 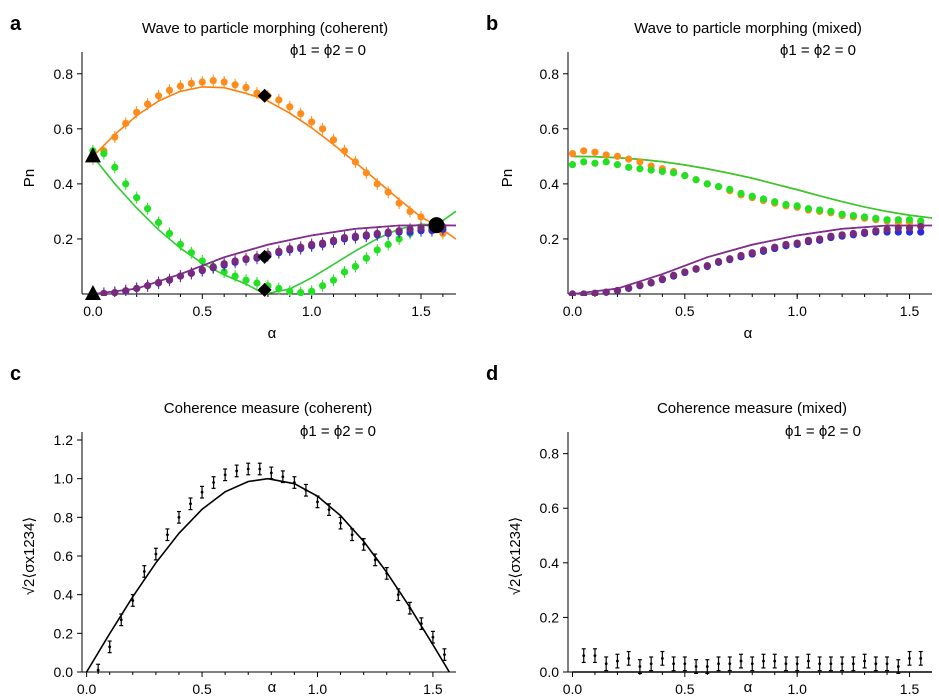 I want to click on x-tick-label: 0.5, so click(x=685, y=689).